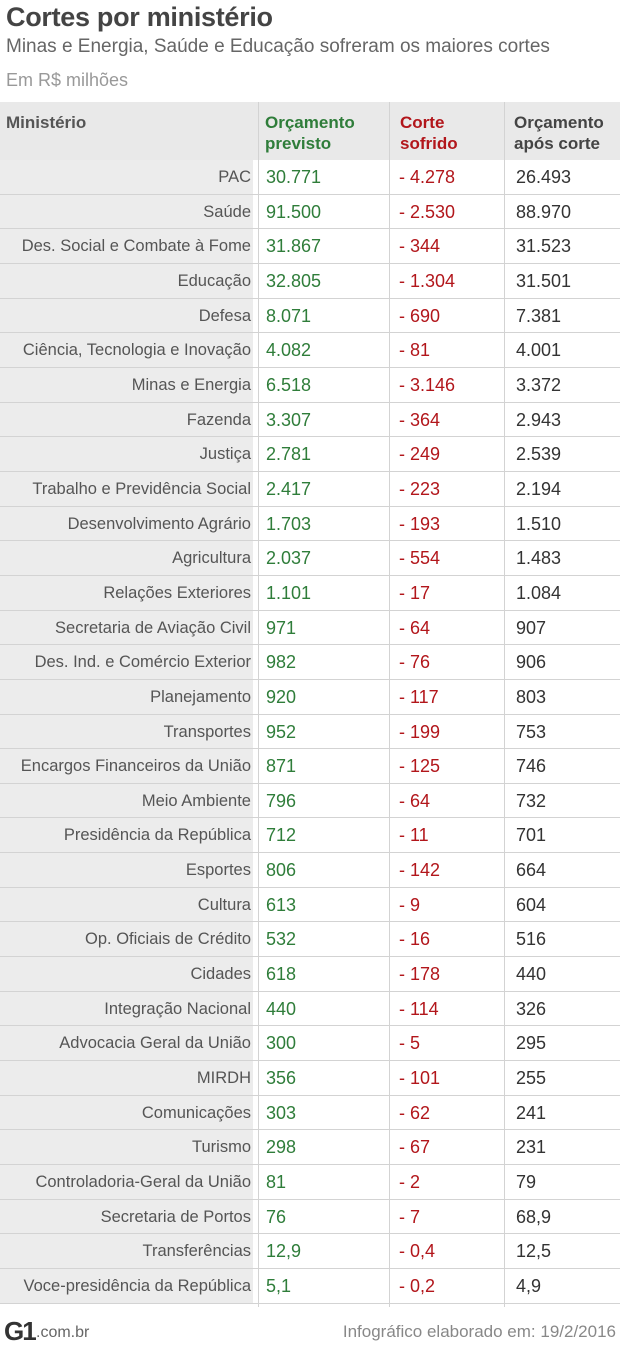 The image size is (620, 1352). Describe the element at coordinates (310, 133) in the screenshot. I see `header-orcamento-previsto: Orçamento previsto` at that location.